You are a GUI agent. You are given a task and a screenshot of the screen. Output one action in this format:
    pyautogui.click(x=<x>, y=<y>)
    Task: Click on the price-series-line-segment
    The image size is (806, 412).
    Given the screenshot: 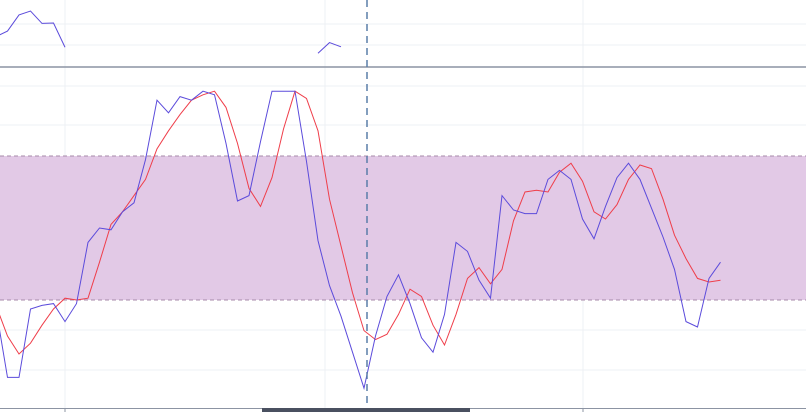 What is the action you would take?
    pyautogui.click(x=329, y=48)
    